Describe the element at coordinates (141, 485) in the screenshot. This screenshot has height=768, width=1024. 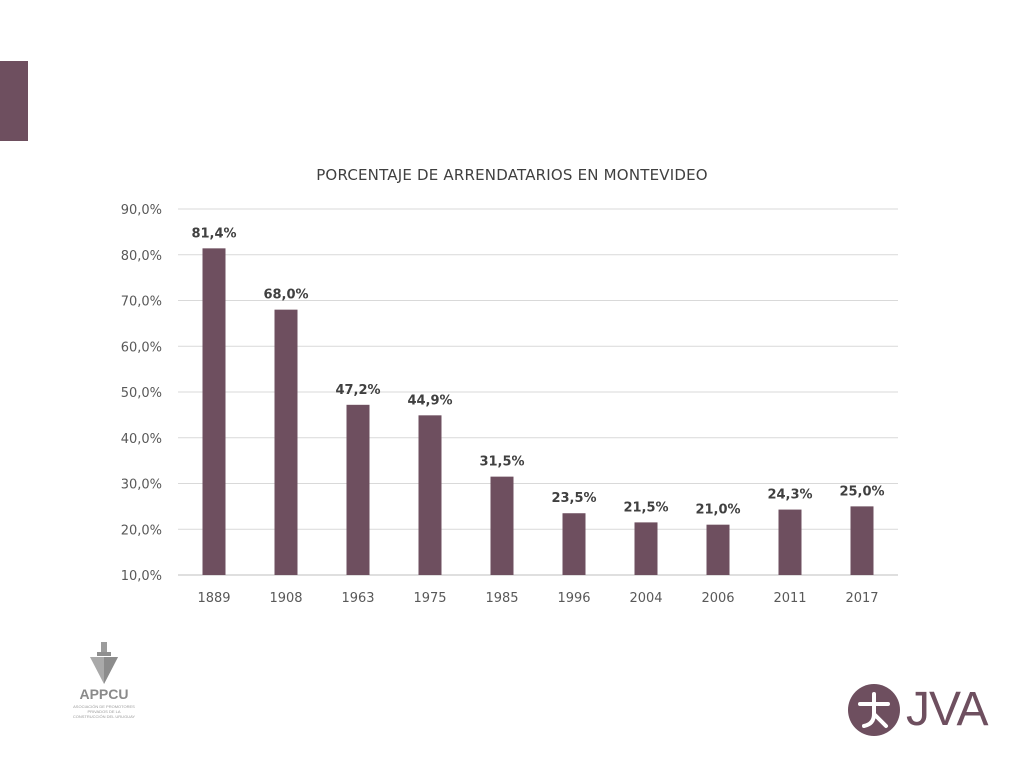
I see `y-tick-label: 30,0%` at that location.